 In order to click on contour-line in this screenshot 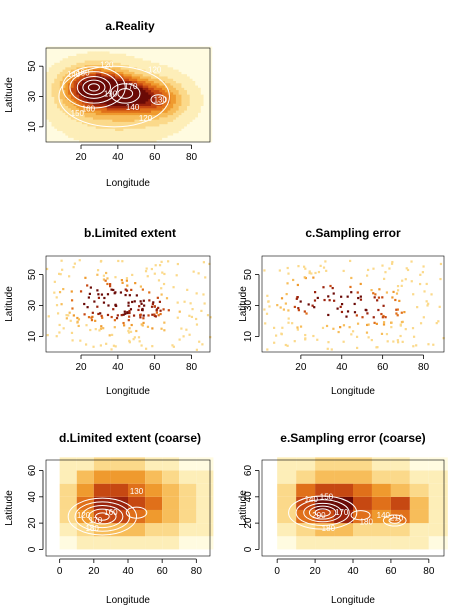, I will do `click(93, 87)`.